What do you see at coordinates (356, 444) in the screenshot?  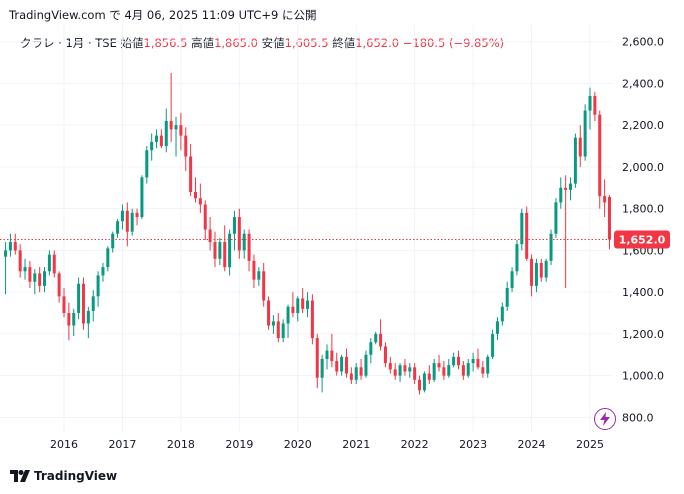 I see `x-tick-label: 2021` at bounding box center [356, 444].